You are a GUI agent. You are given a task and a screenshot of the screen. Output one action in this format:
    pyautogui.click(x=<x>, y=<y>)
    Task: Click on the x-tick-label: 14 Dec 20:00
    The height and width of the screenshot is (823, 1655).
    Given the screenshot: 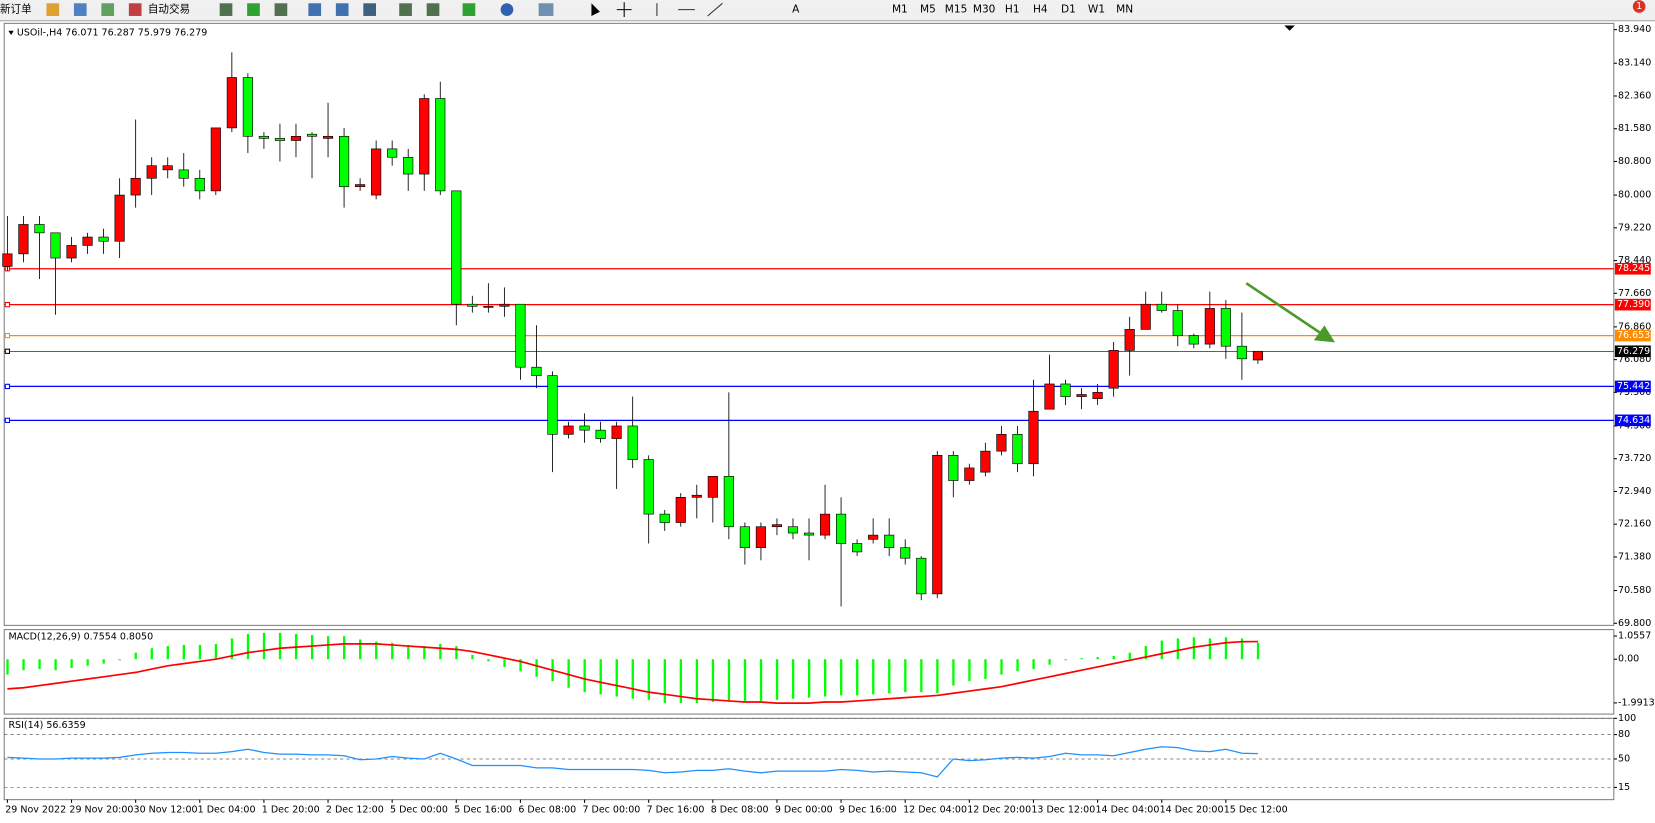 What is the action you would take?
    pyautogui.click(x=1192, y=810)
    